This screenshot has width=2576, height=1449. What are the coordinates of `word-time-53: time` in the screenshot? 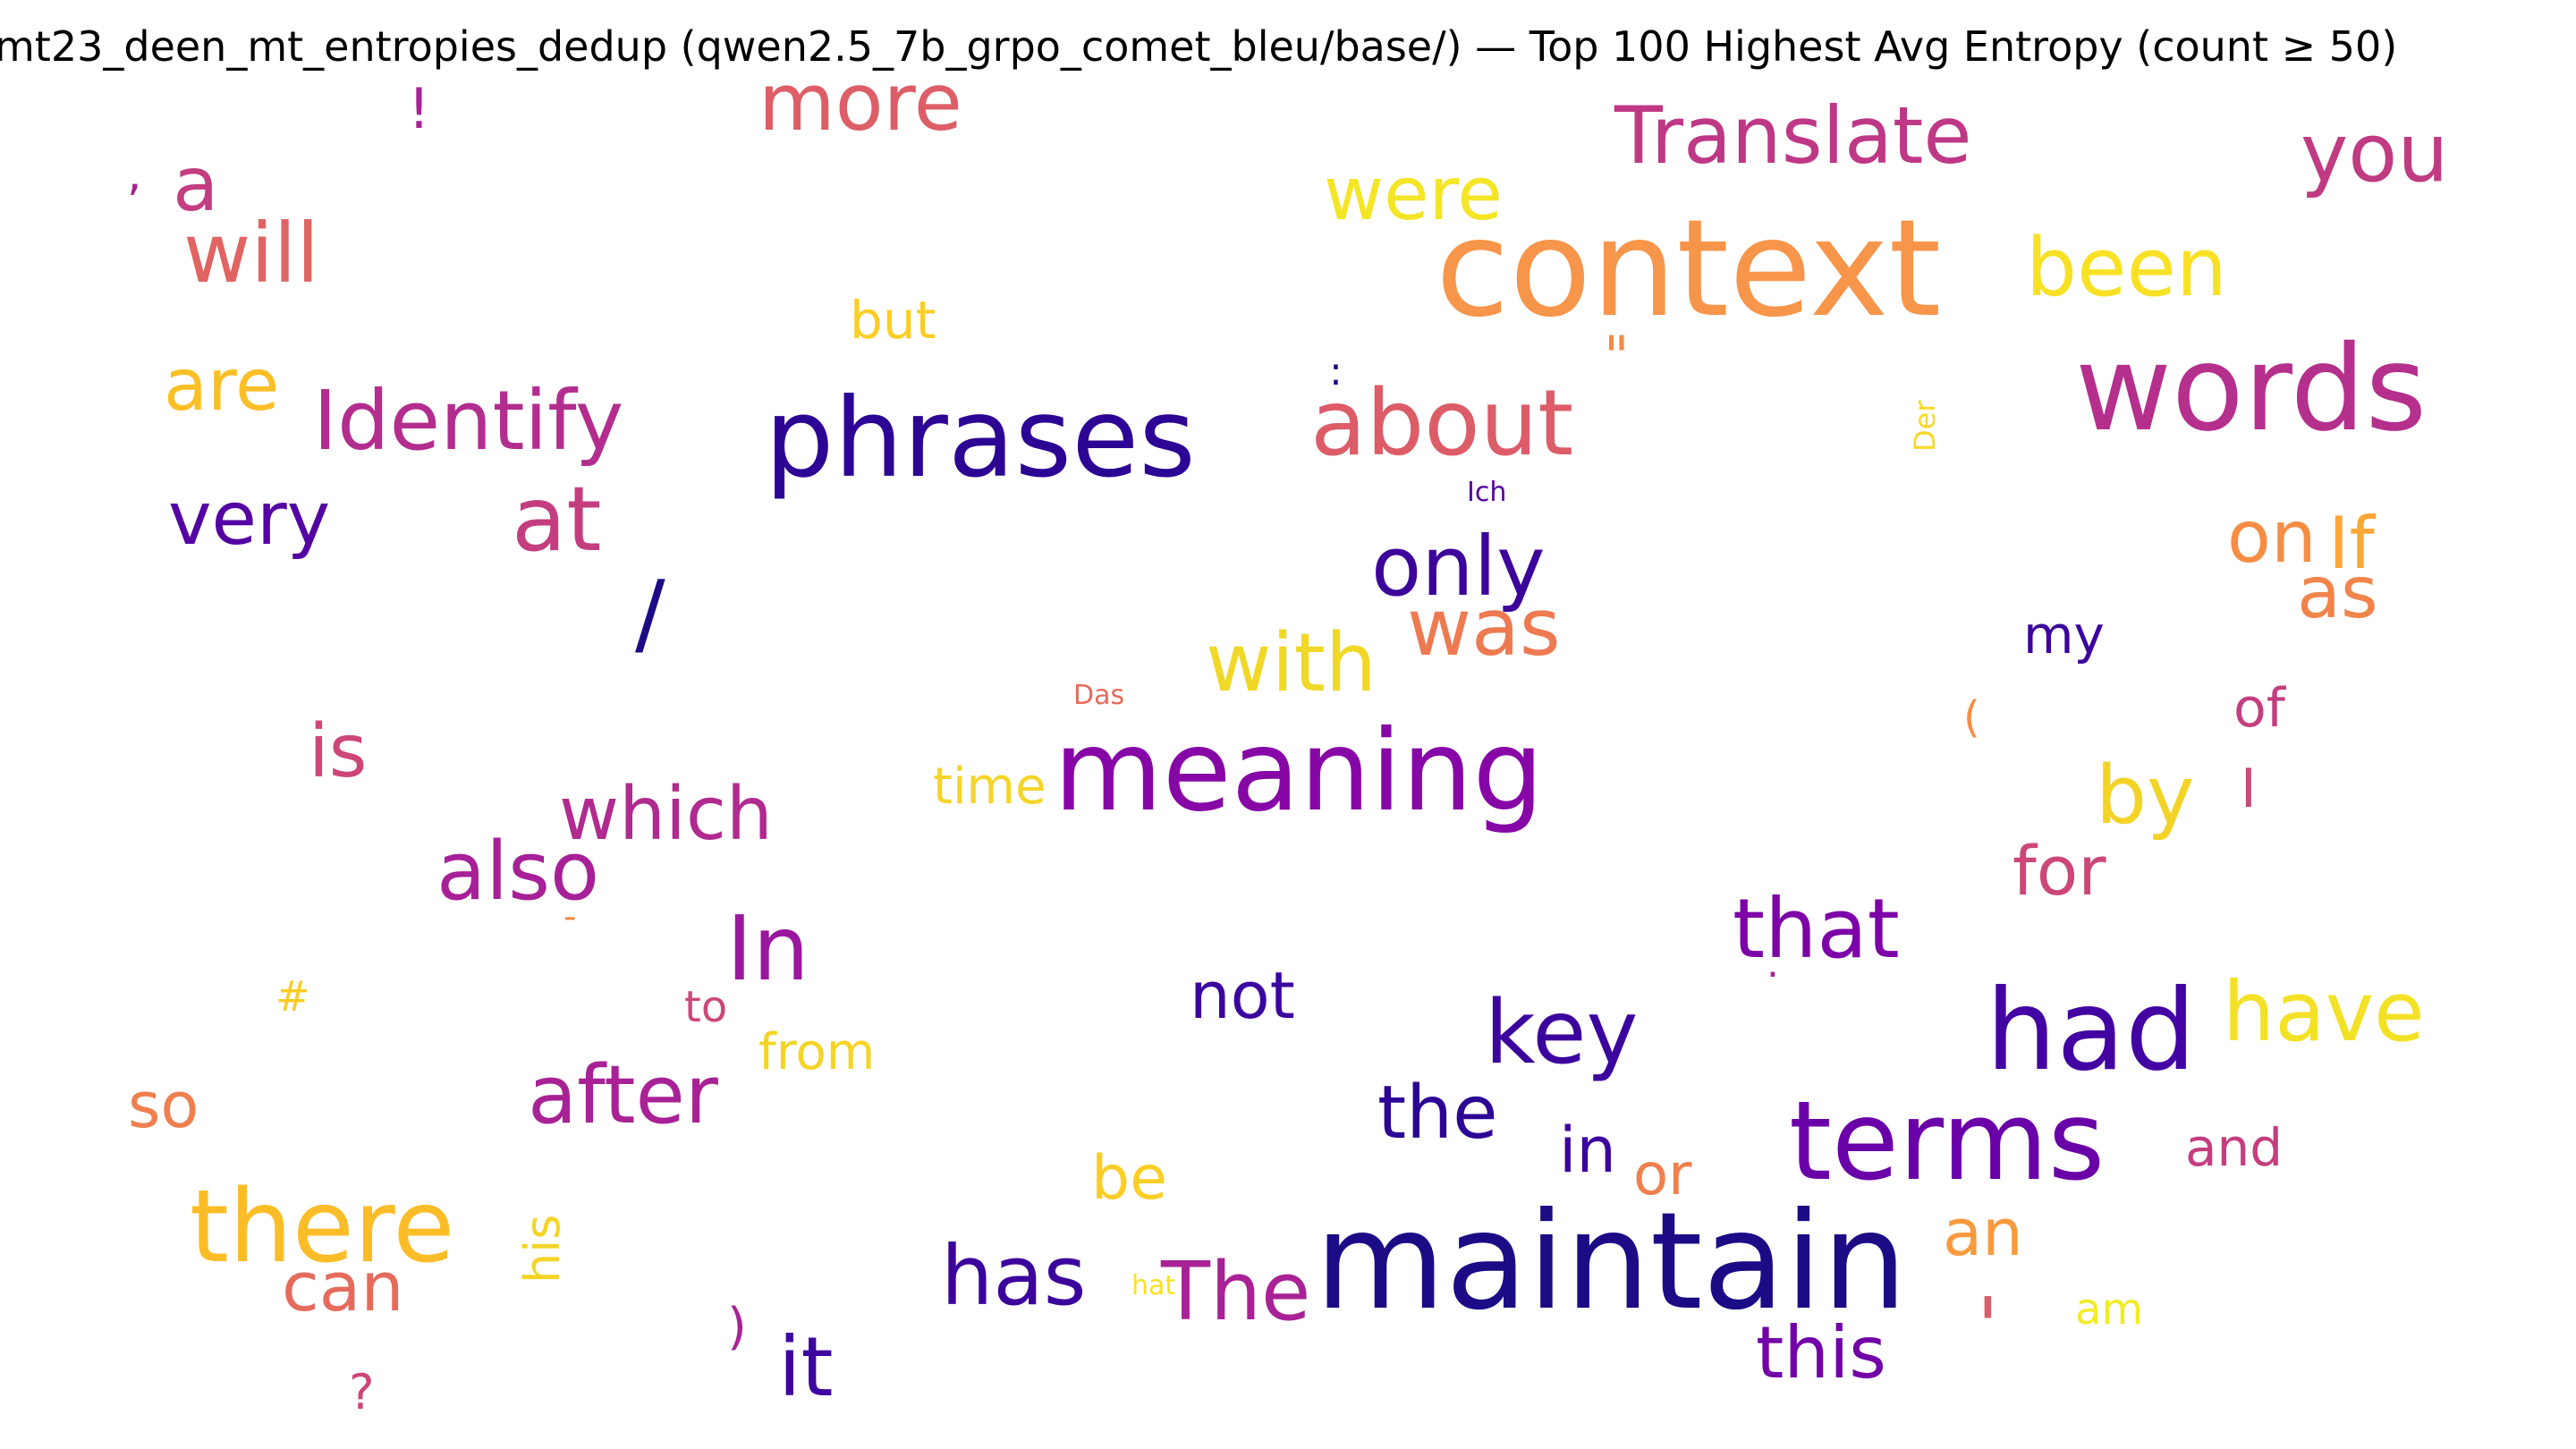 It's located at (989, 787).